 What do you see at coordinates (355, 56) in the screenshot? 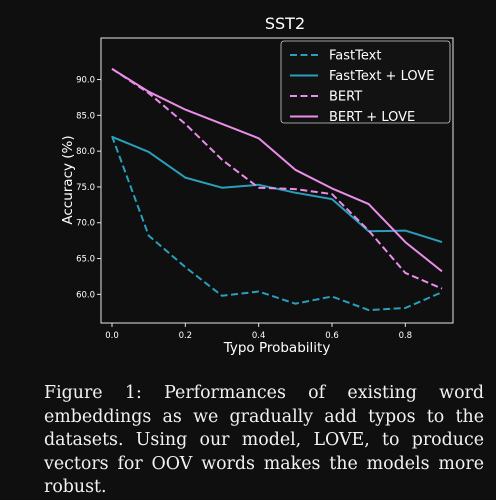
I see `legend-label: FastText` at bounding box center [355, 56].